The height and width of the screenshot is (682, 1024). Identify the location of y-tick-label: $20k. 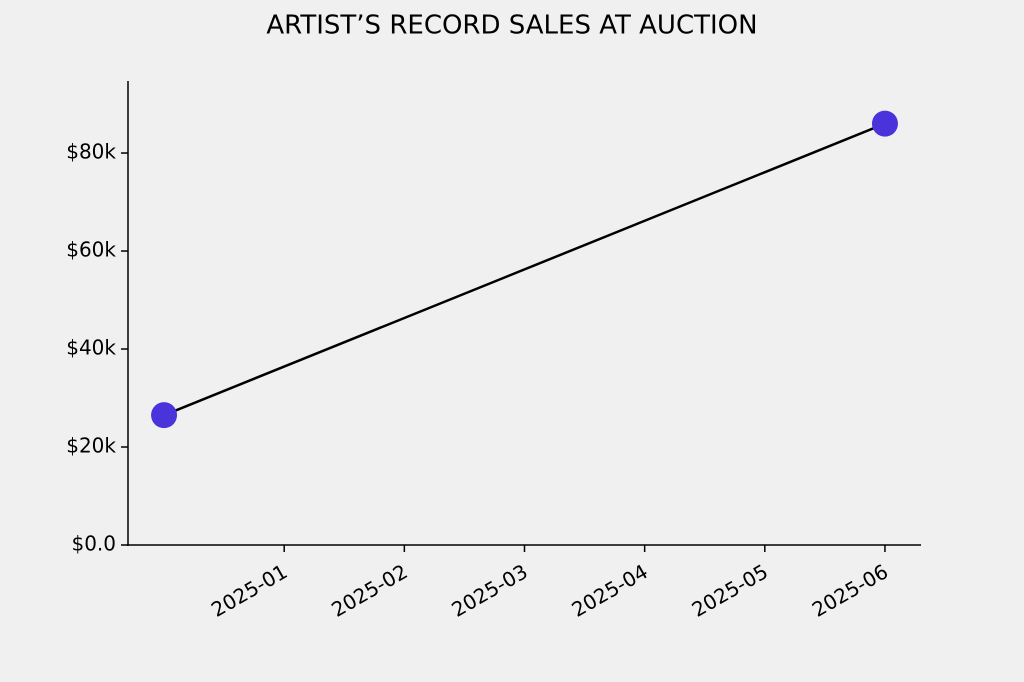
(91, 446).